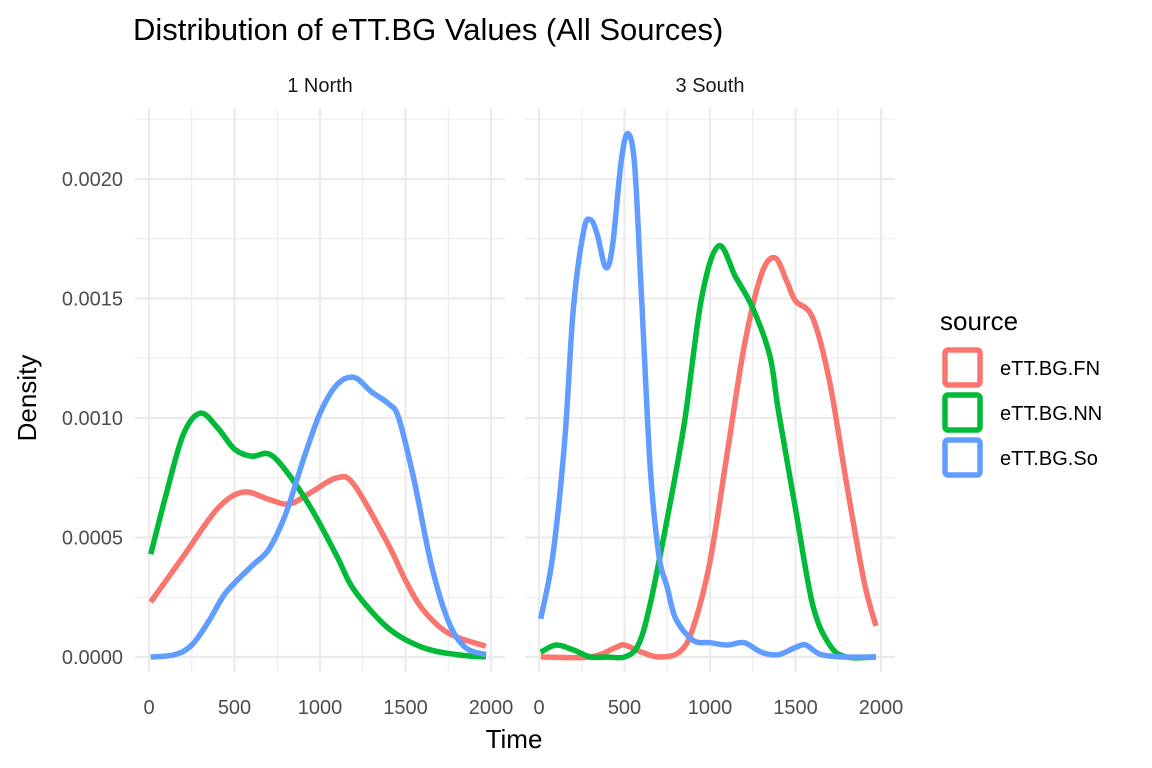  I want to click on density-line-ett-bg-fn, so click(317, 561).